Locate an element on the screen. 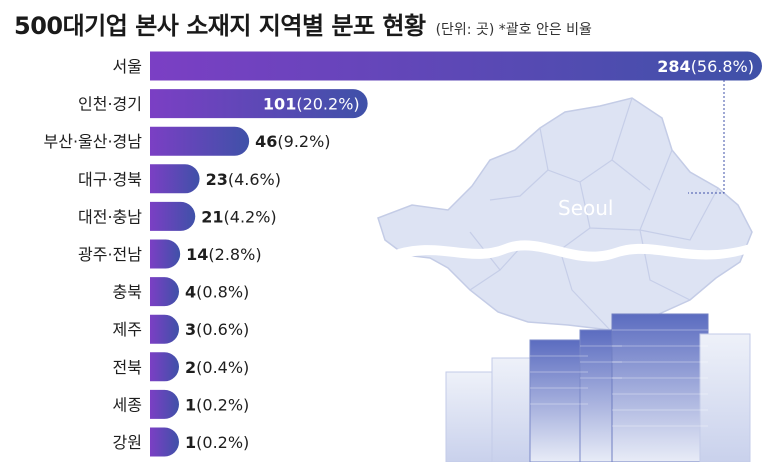 This screenshot has width=780, height=462. value-label: 284(56.8%) is located at coordinates (705, 66).